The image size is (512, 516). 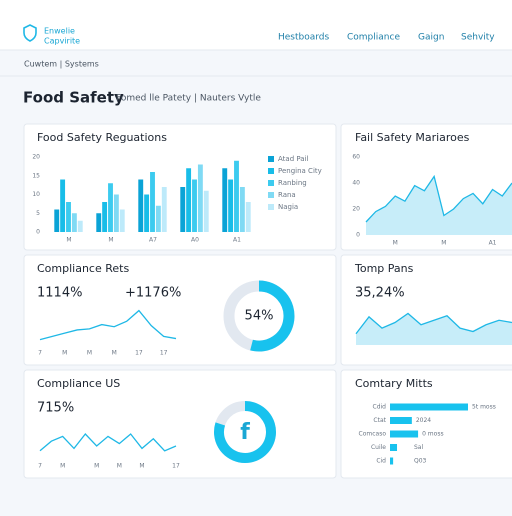 What do you see at coordinates (373, 434) in the screenshot?
I see `bar-label: Comcaso` at bounding box center [373, 434].